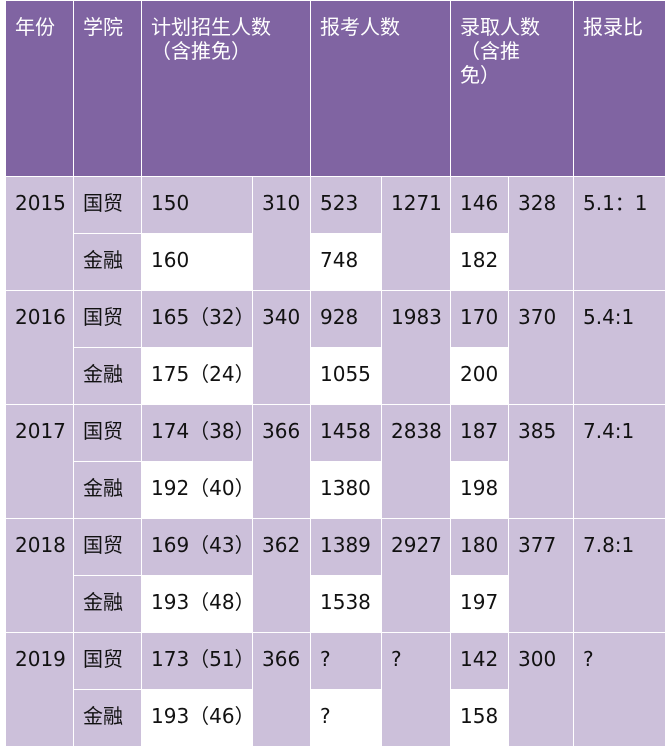  I want to click on header-plan-line-1: 计划招生人数, so click(211, 27).